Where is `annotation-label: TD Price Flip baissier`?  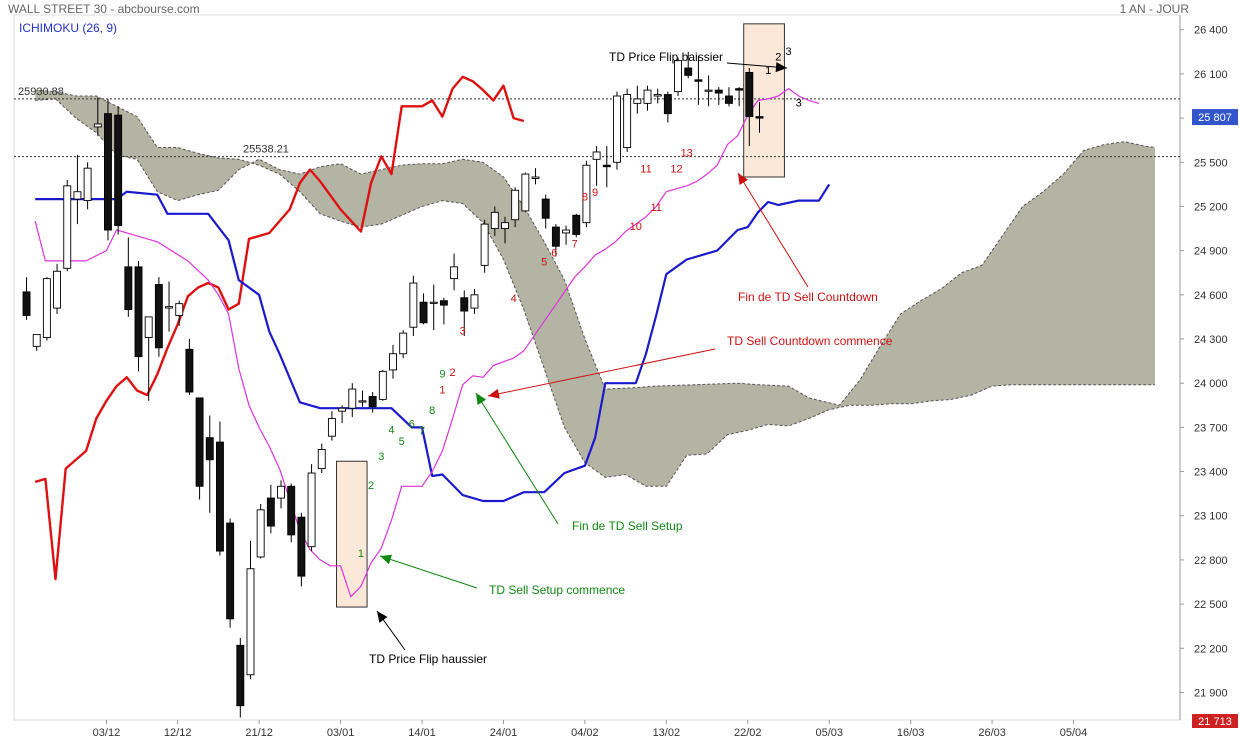 annotation-label: TD Price Flip baissier is located at coordinates (666, 57).